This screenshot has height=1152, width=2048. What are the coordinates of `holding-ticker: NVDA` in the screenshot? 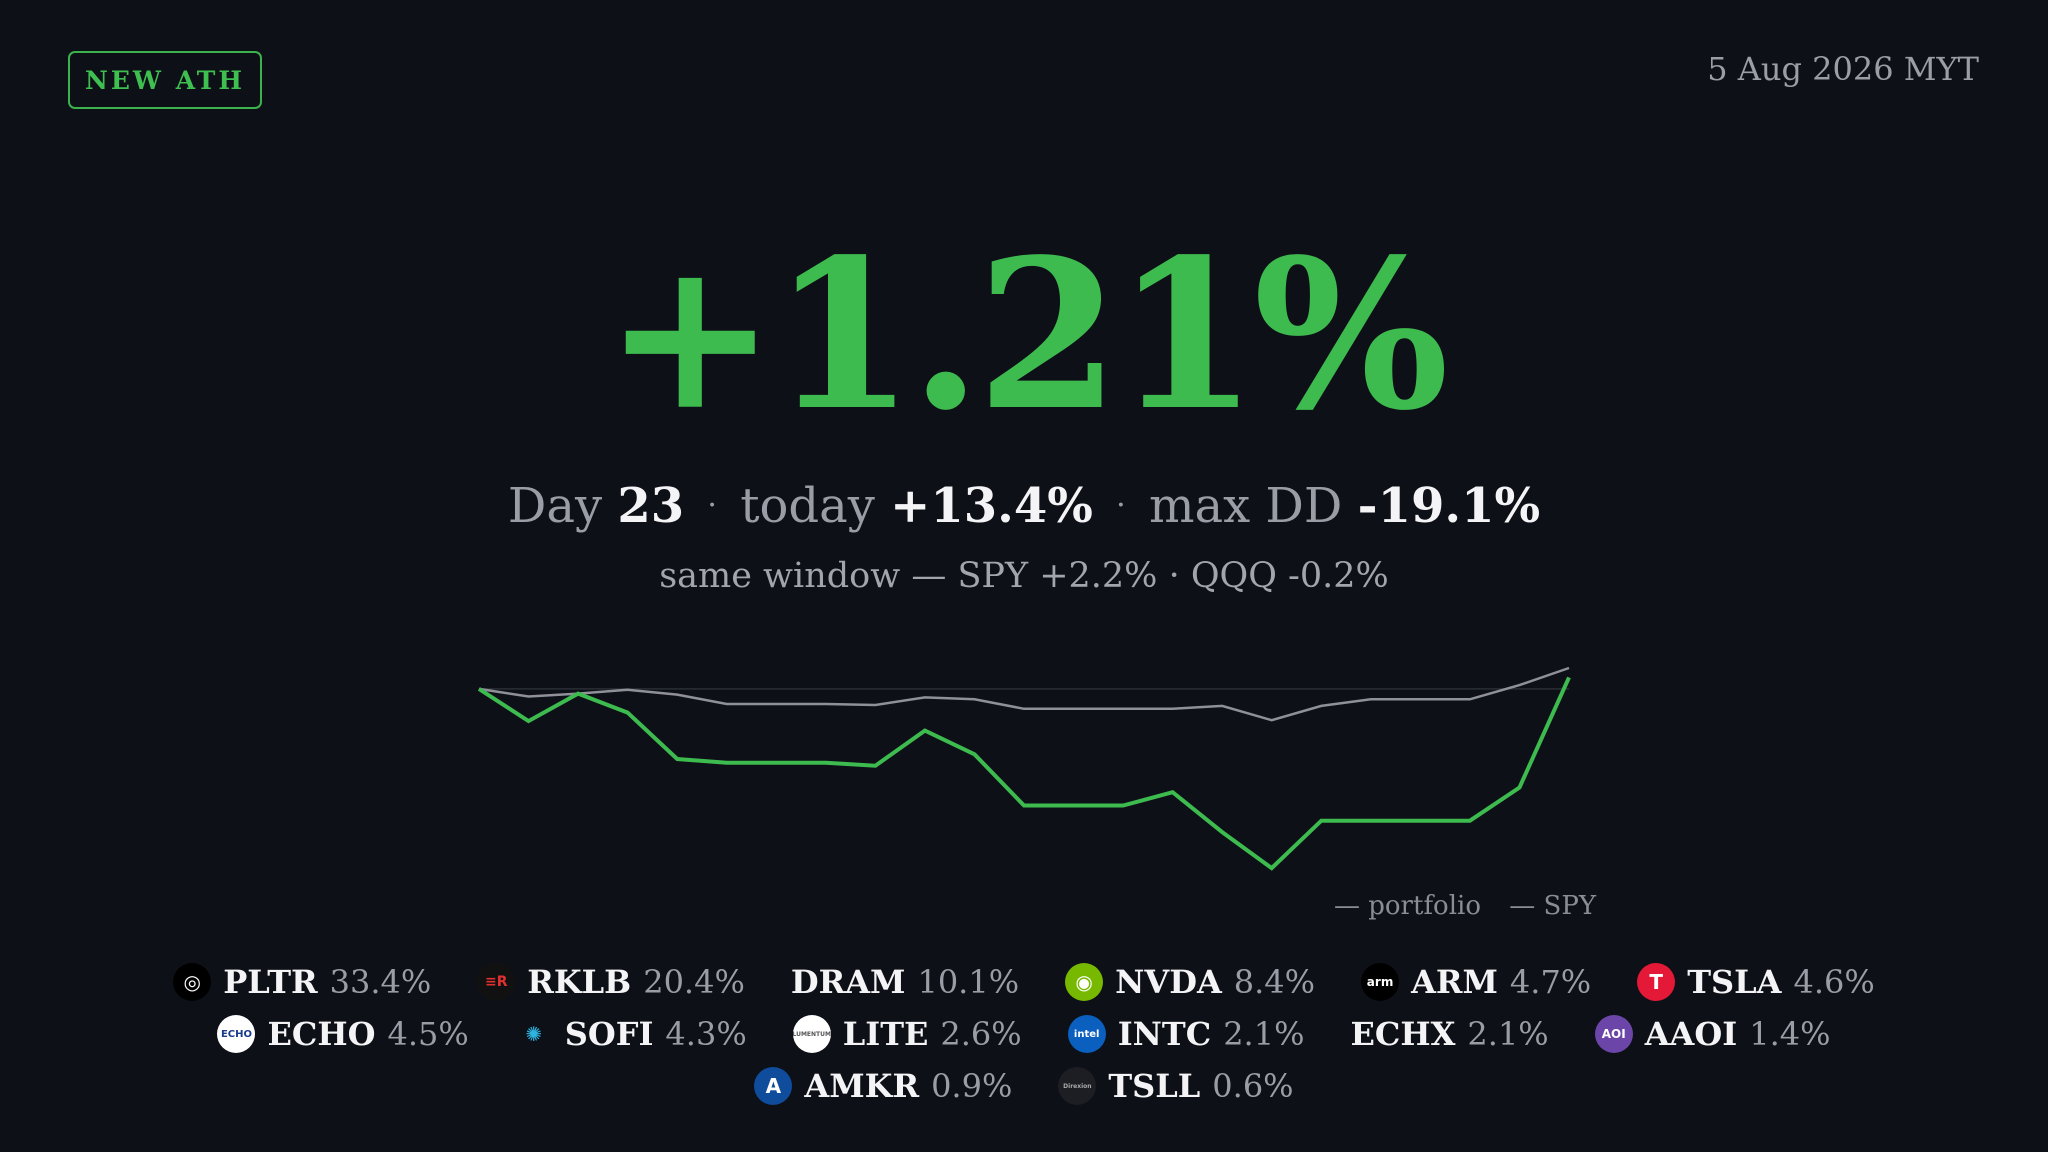 It's located at (1168, 982).